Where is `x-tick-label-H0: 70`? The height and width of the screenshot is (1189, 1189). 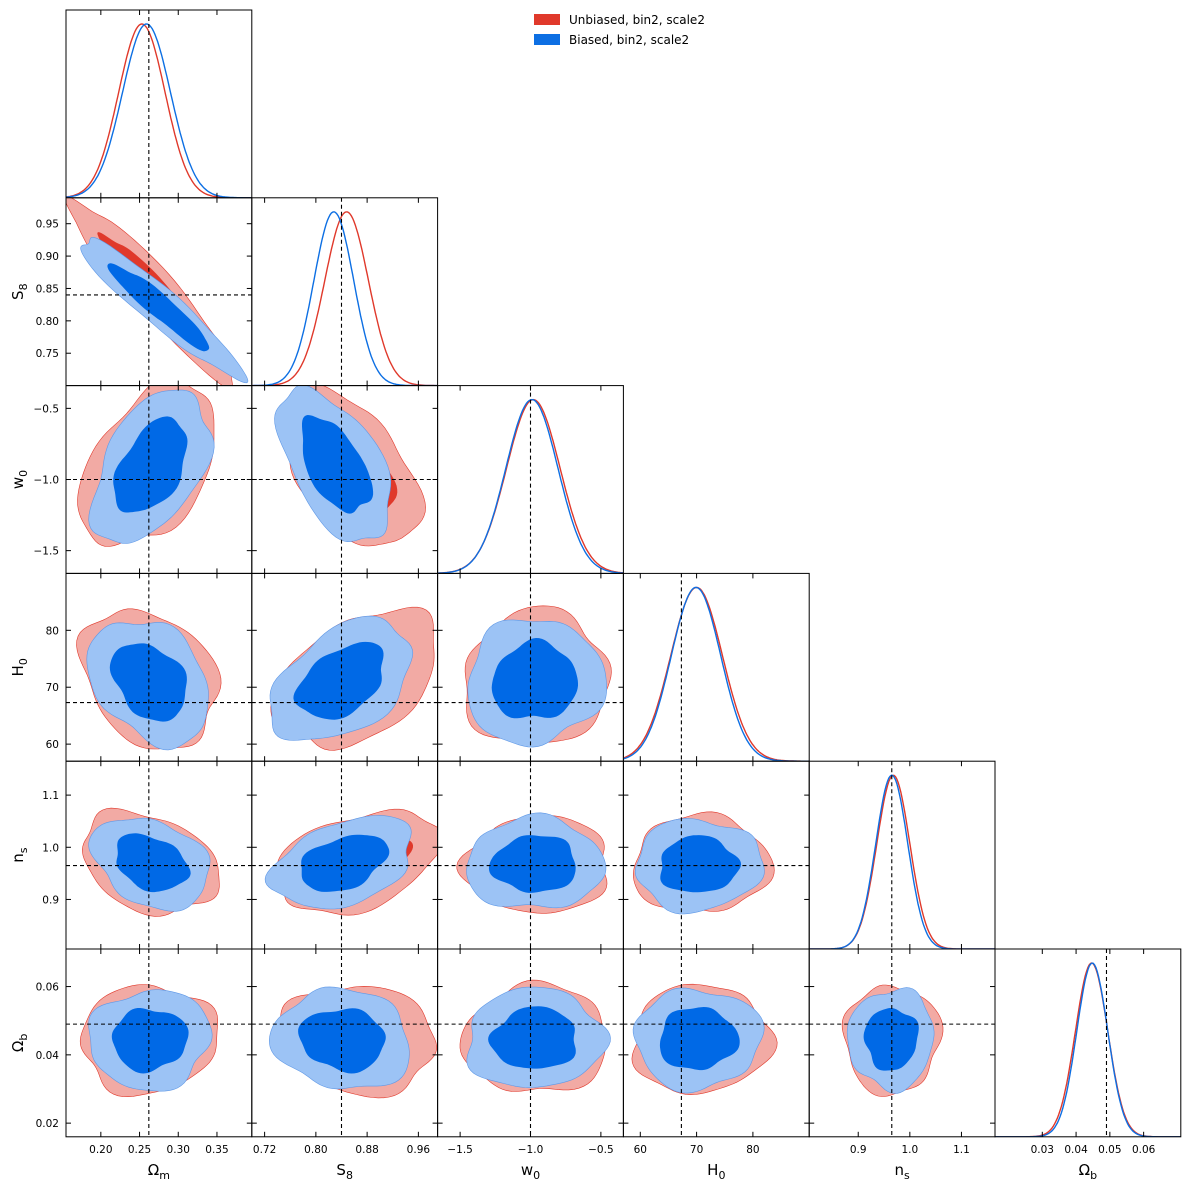 x-tick-label-H0: 70 is located at coordinates (696, 1150).